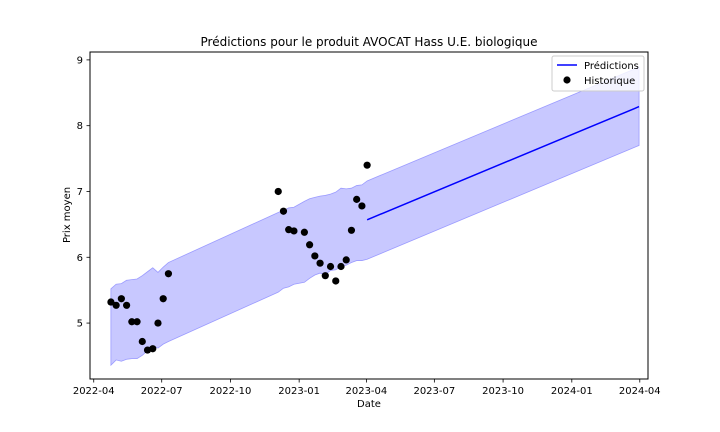 The image size is (720, 432). I want to click on legend-marker-swatch, so click(567, 80).